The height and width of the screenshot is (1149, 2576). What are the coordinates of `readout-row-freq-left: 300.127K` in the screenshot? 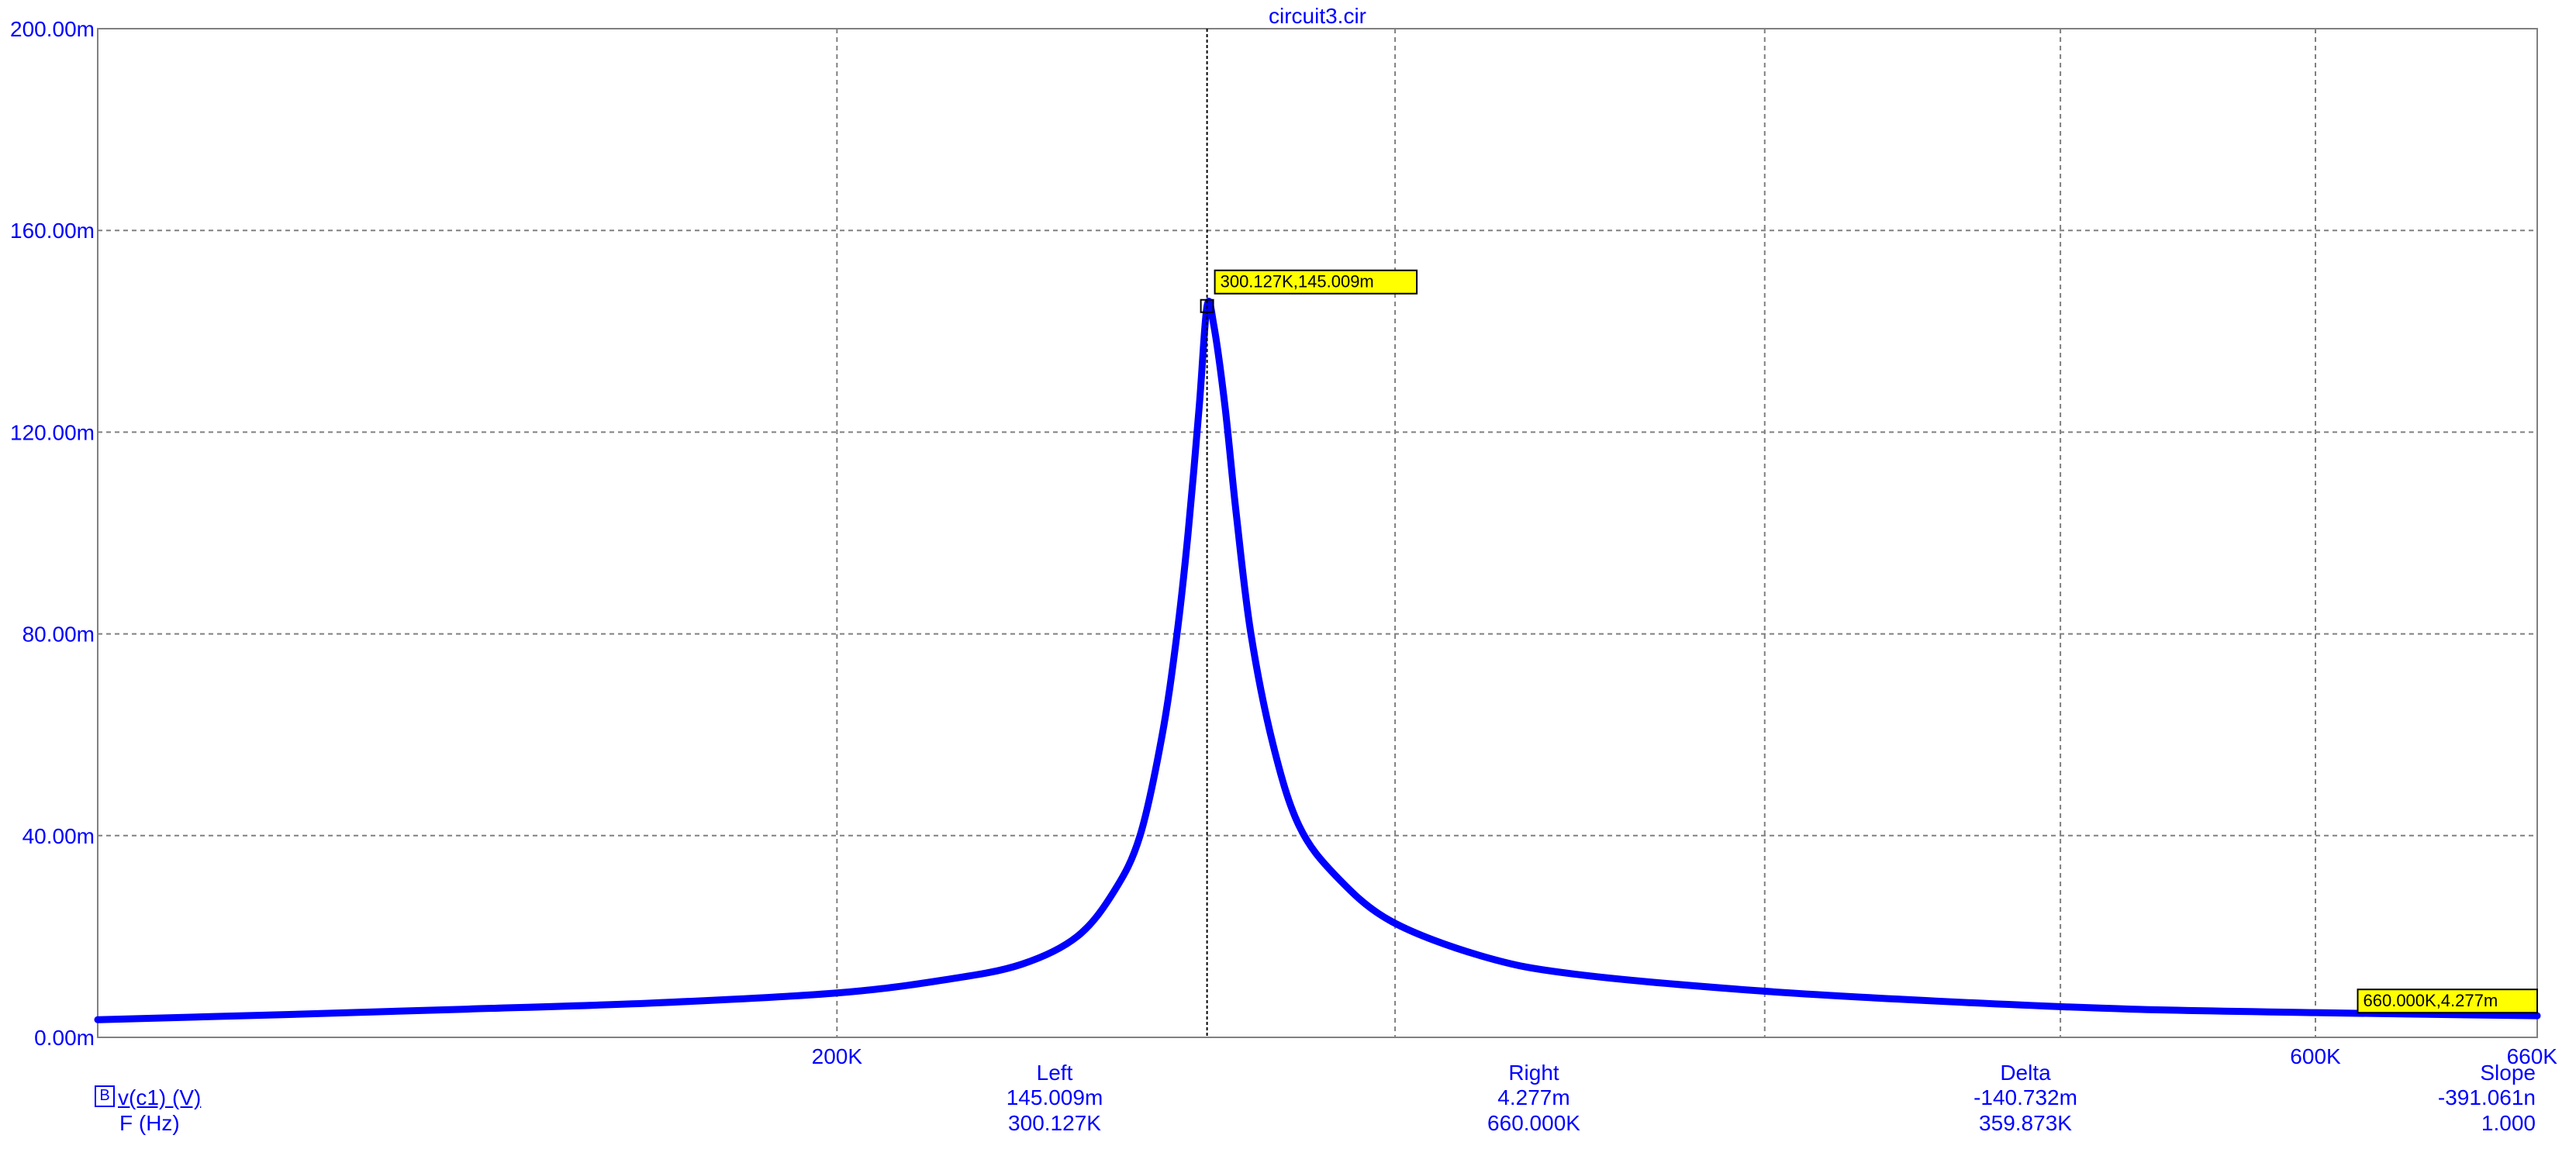 It's located at (1054, 1123).